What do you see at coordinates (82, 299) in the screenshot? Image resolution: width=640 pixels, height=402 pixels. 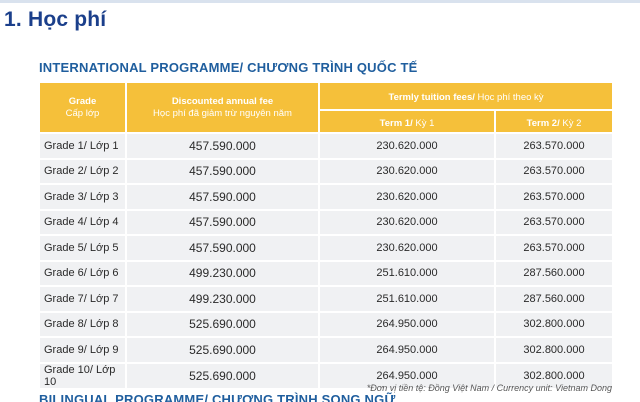 I see `grade-cell: Grade 7/ Lớp 7` at bounding box center [82, 299].